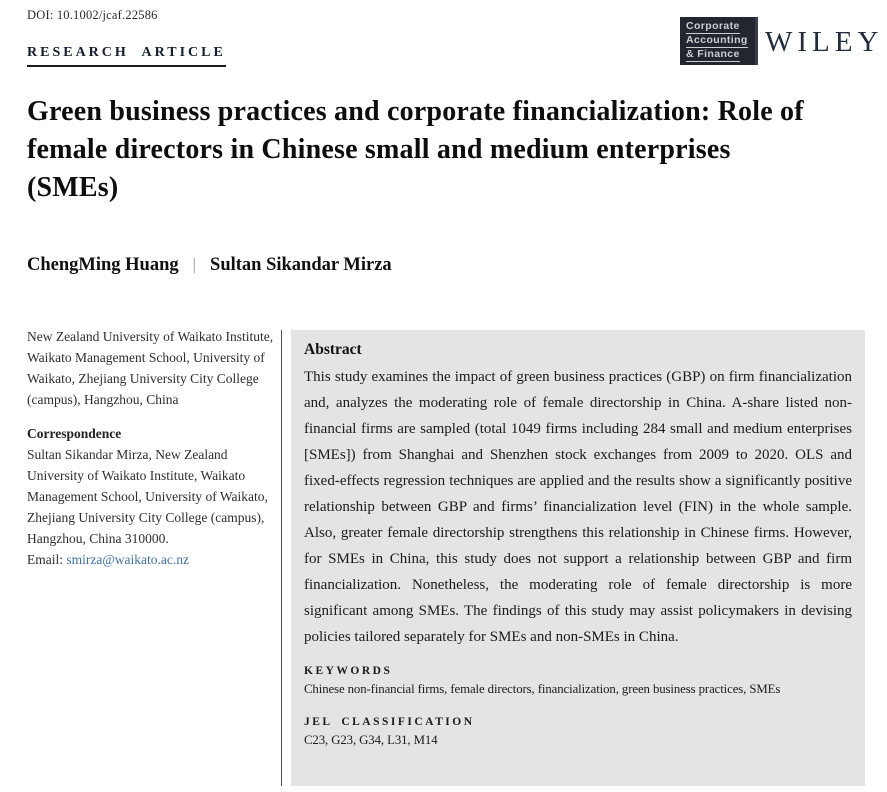  I want to click on author-list: ChengMing Huang | Sultan Sikandar Mirza, so click(209, 265).